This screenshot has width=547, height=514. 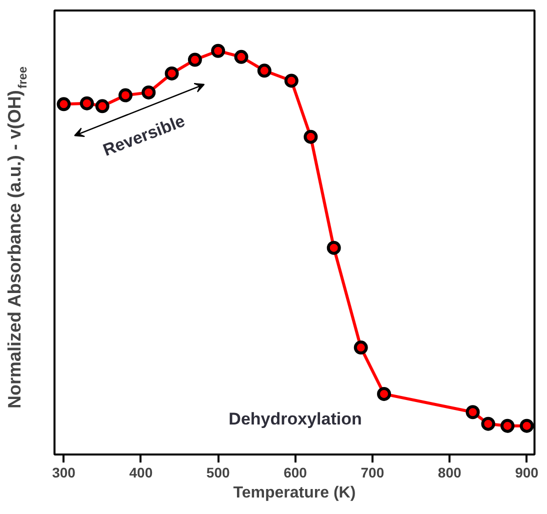 I want to click on x-axis-title: Temperature (K), so click(x=294, y=493).